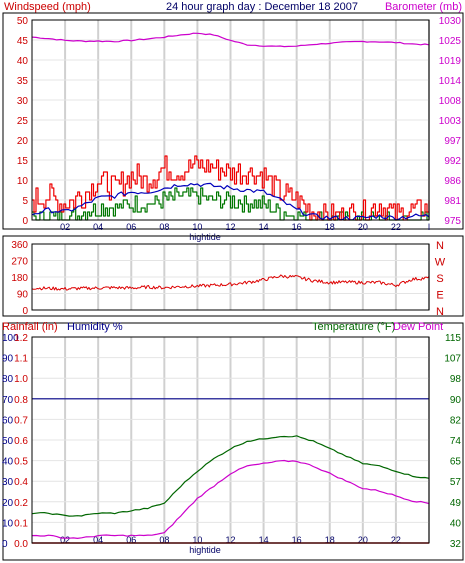 The height and width of the screenshot is (563, 465). I want to click on direction-degree-label: 180, so click(19, 278).